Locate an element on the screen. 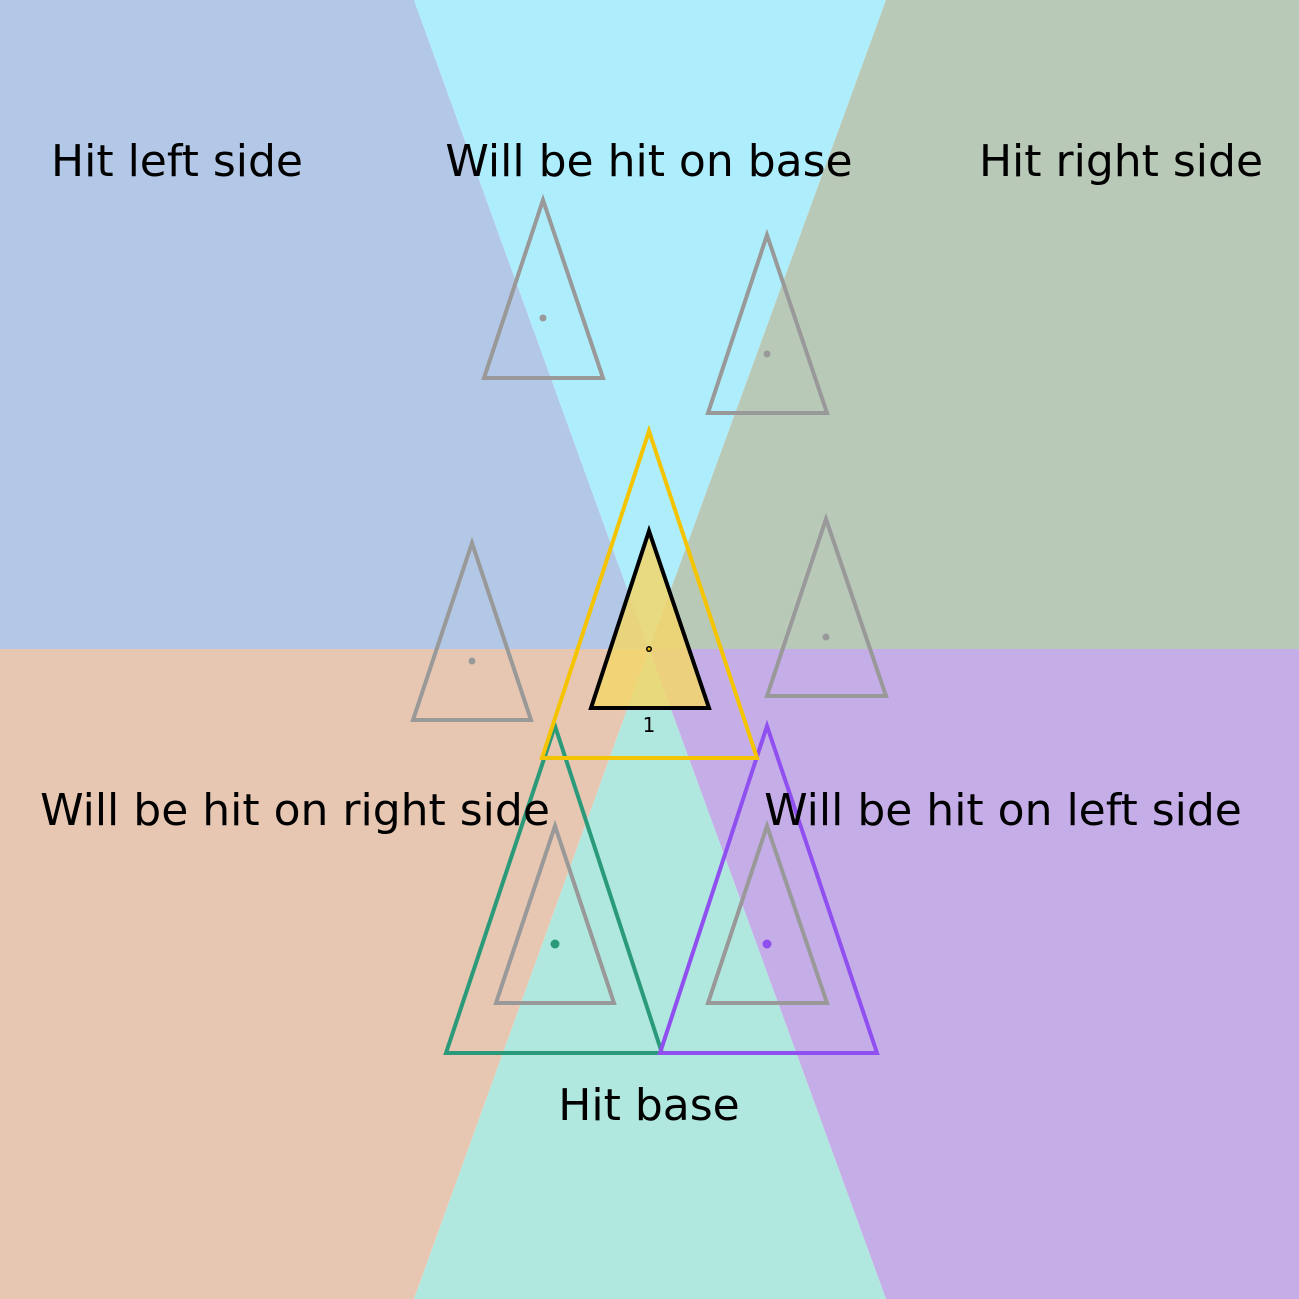 The height and width of the screenshot is (1299, 1299). ghost-centers is located at coordinates (649, 489).